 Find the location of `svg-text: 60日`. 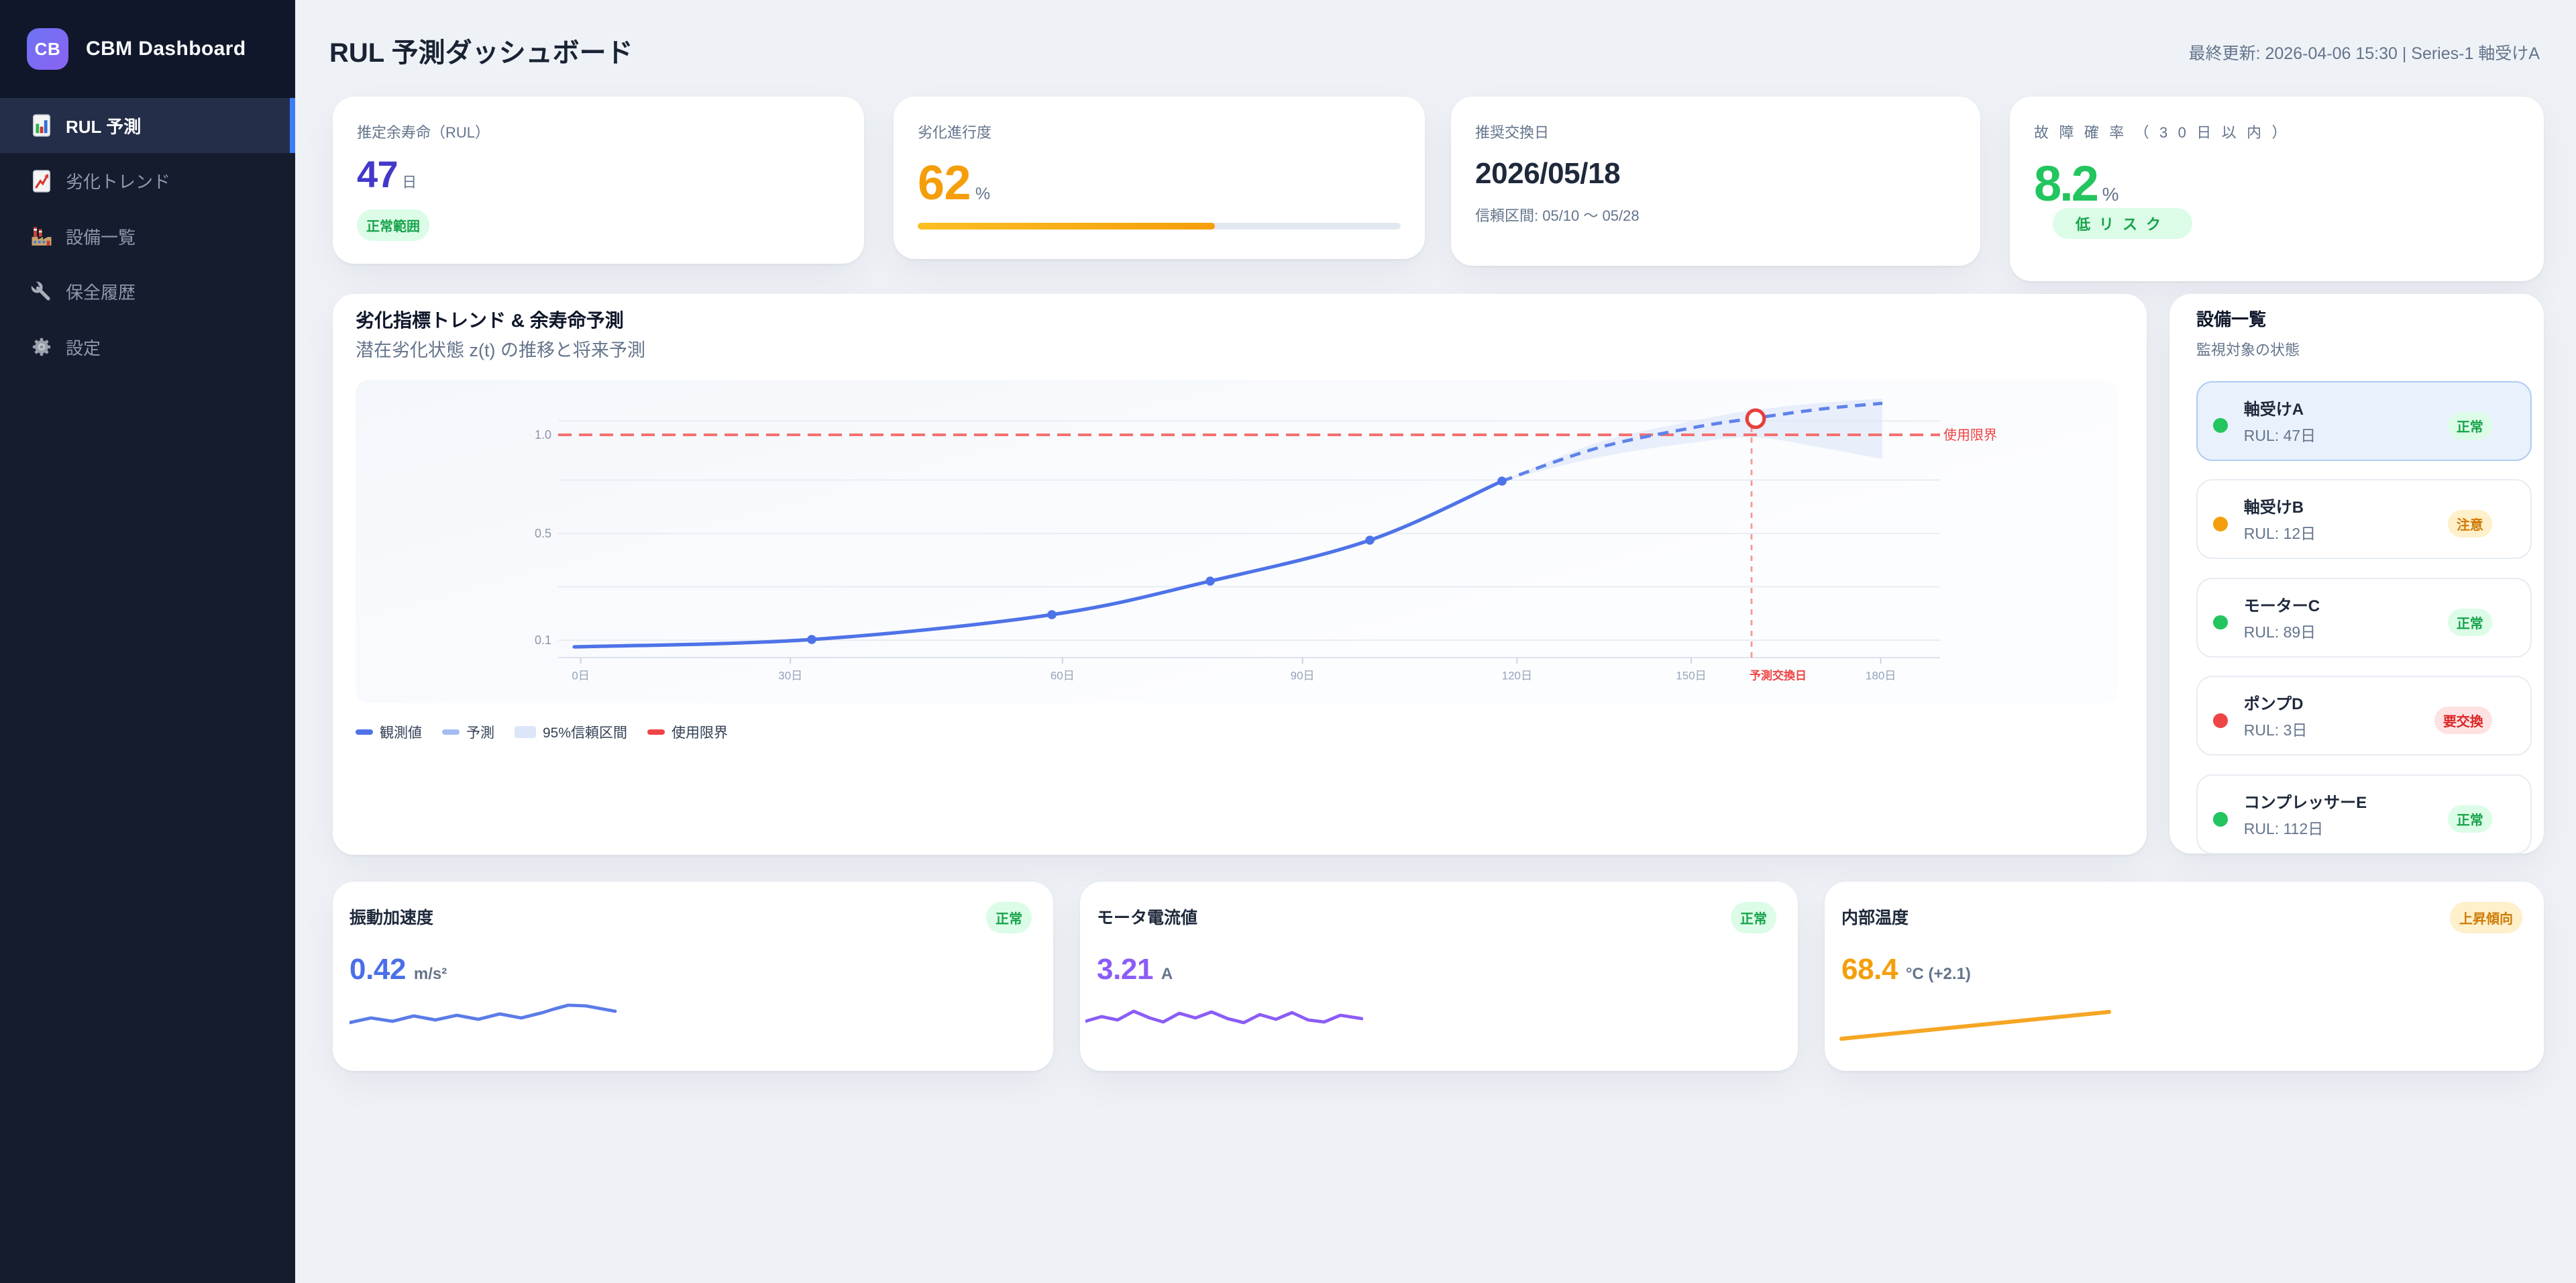

svg-text: 60日 is located at coordinates (1063, 676).